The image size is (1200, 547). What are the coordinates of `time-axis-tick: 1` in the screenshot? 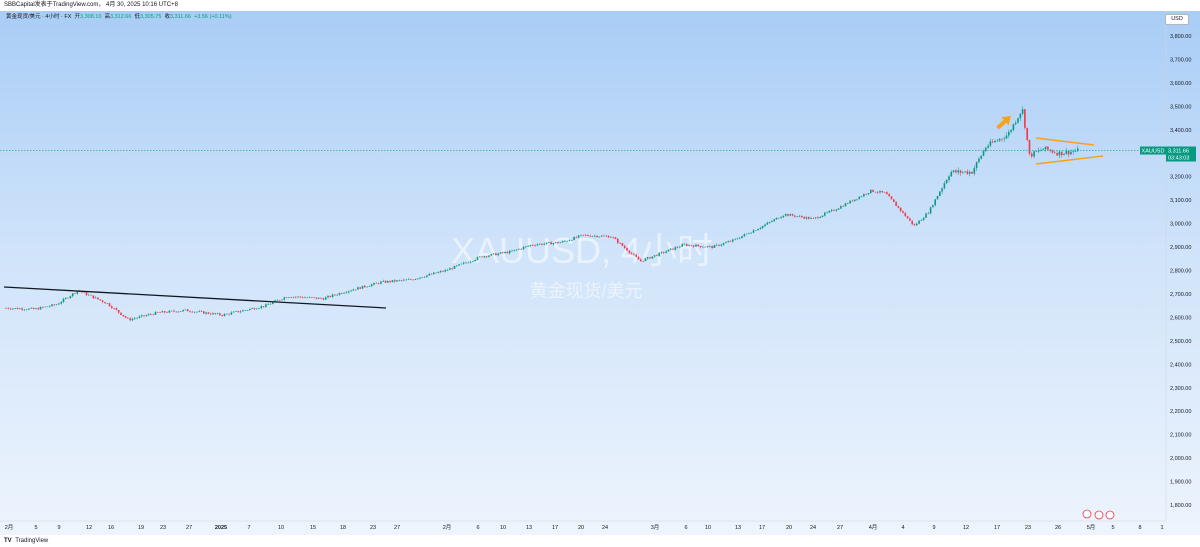 It's located at (1161, 528).